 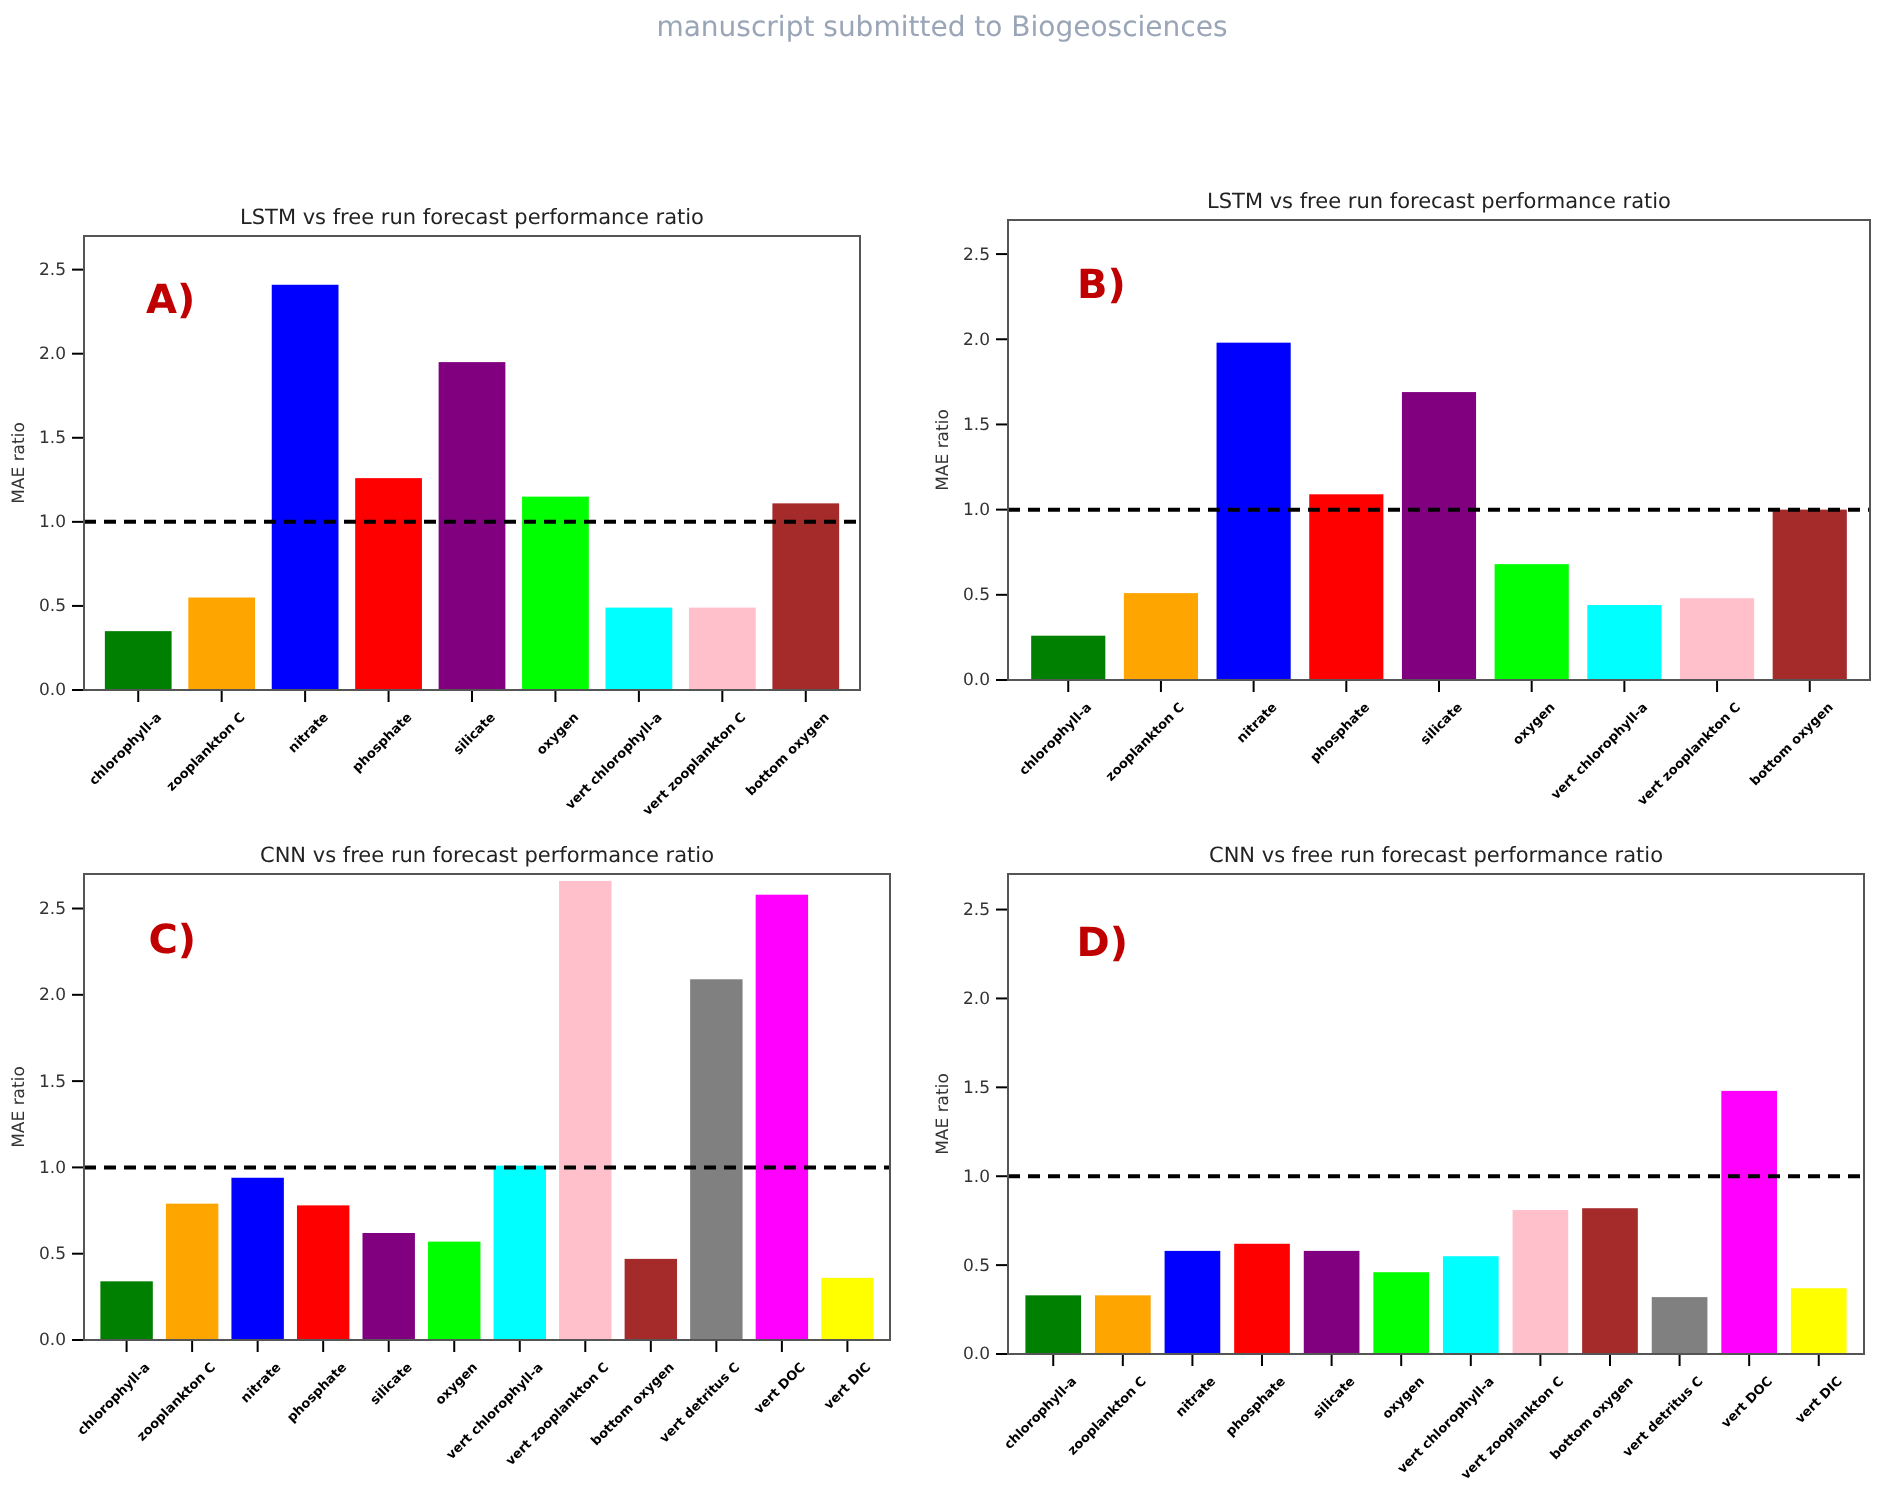 What do you see at coordinates (1101, 284) in the screenshot?
I see `annotation: B)` at bounding box center [1101, 284].